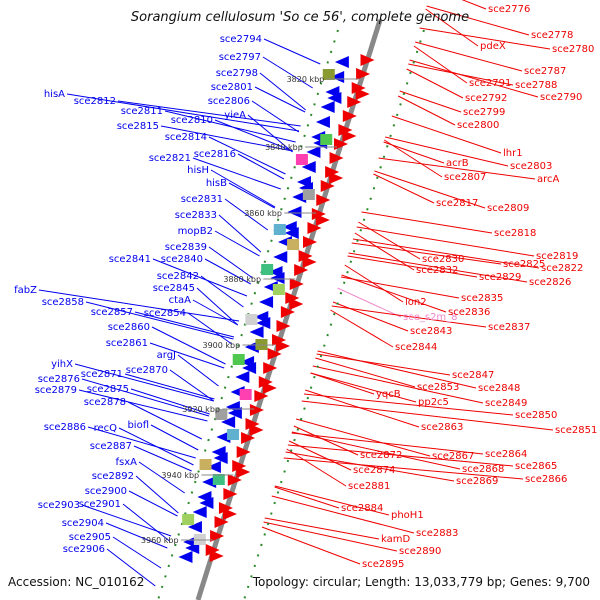 This screenshot has width=600, height=600. Describe the element at coordinates (438, 387) in the screenshot. I see `gene-label-right: sce2853` at that location.